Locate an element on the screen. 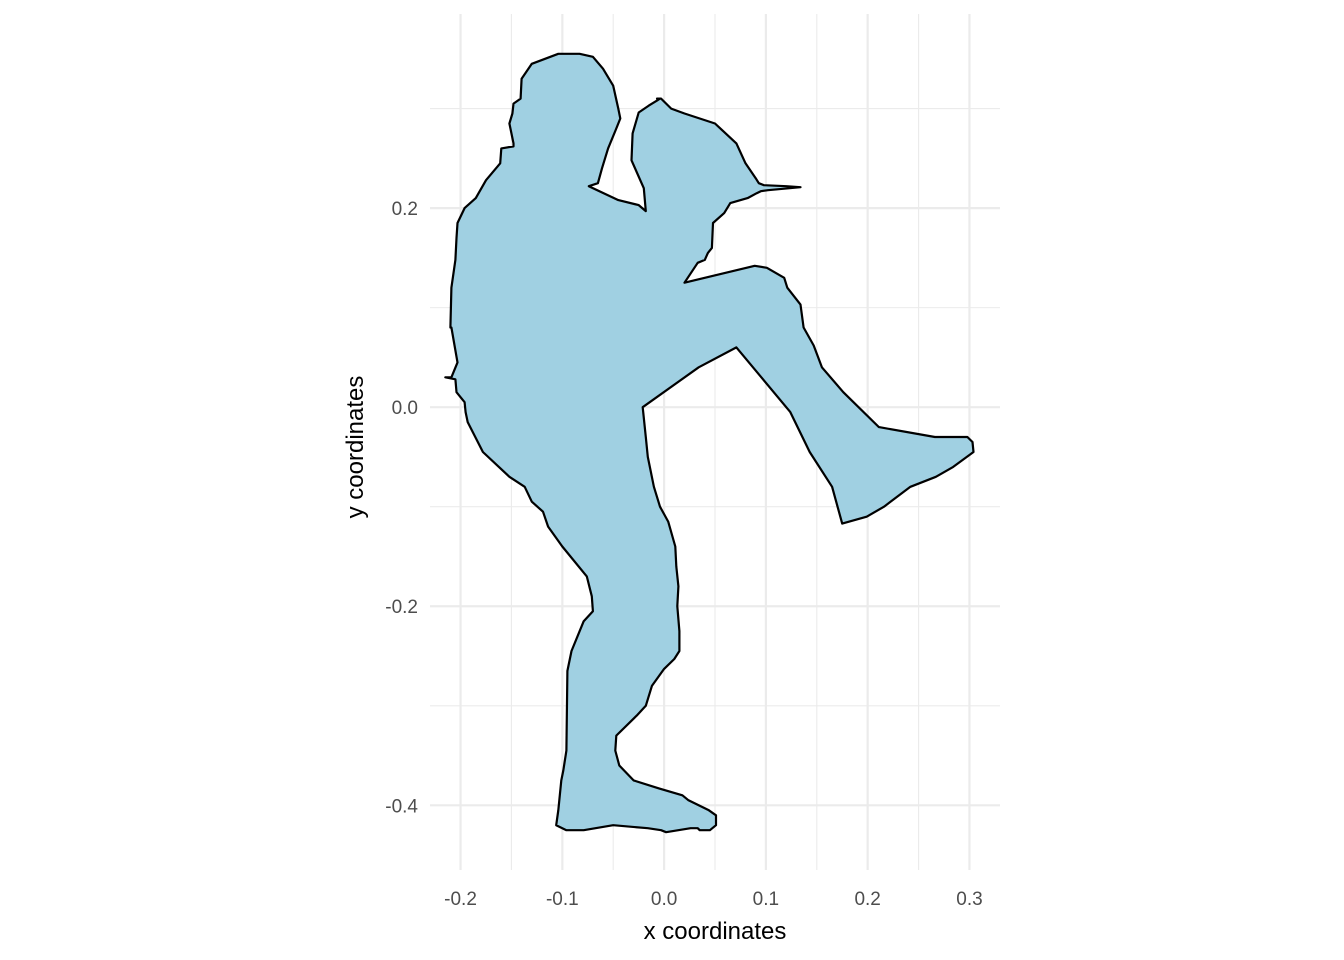 This screenshot has height=960, width=1344. y-tick-label: -0.2 is located at coordinates (401, 607).